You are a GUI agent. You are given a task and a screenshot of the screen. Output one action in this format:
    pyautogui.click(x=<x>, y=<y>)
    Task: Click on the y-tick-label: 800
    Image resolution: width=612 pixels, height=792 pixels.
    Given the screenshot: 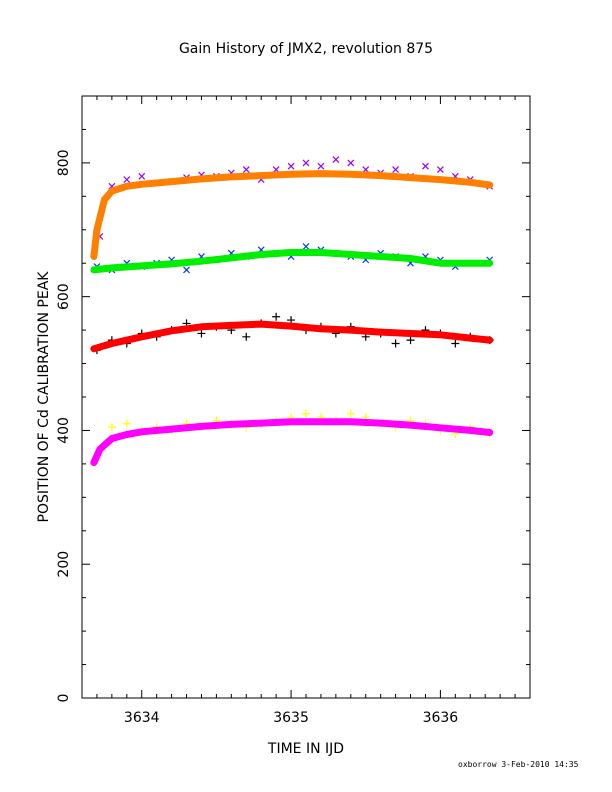 What is the action you would take?
    pyautogui.click(x=64, y=163)
    